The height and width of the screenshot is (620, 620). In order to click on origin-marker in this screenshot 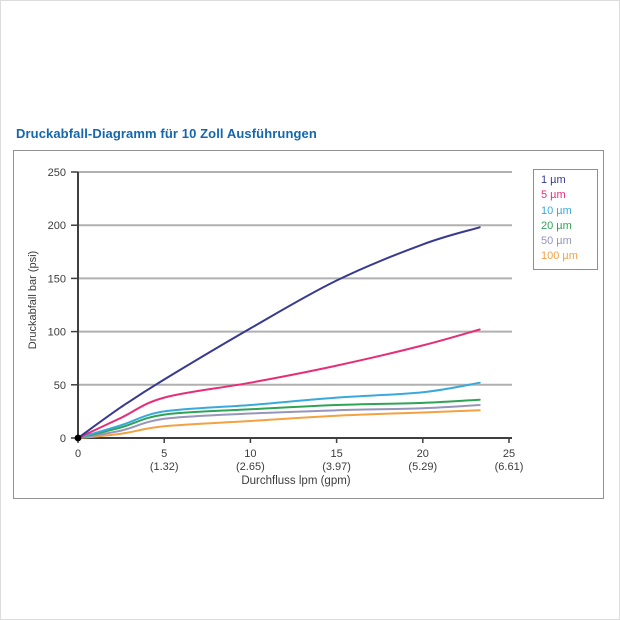, I will do `click(78, 438)`.